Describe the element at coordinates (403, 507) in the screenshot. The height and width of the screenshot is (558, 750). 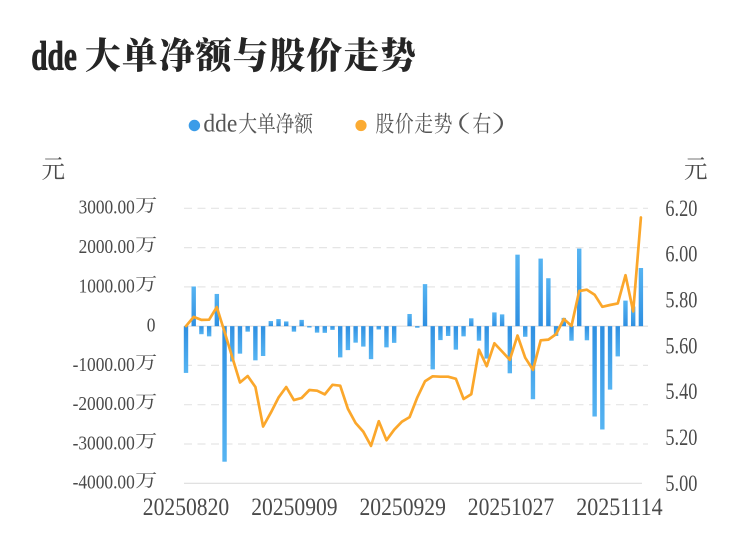
I see `svg-text: 20250929` at that location.